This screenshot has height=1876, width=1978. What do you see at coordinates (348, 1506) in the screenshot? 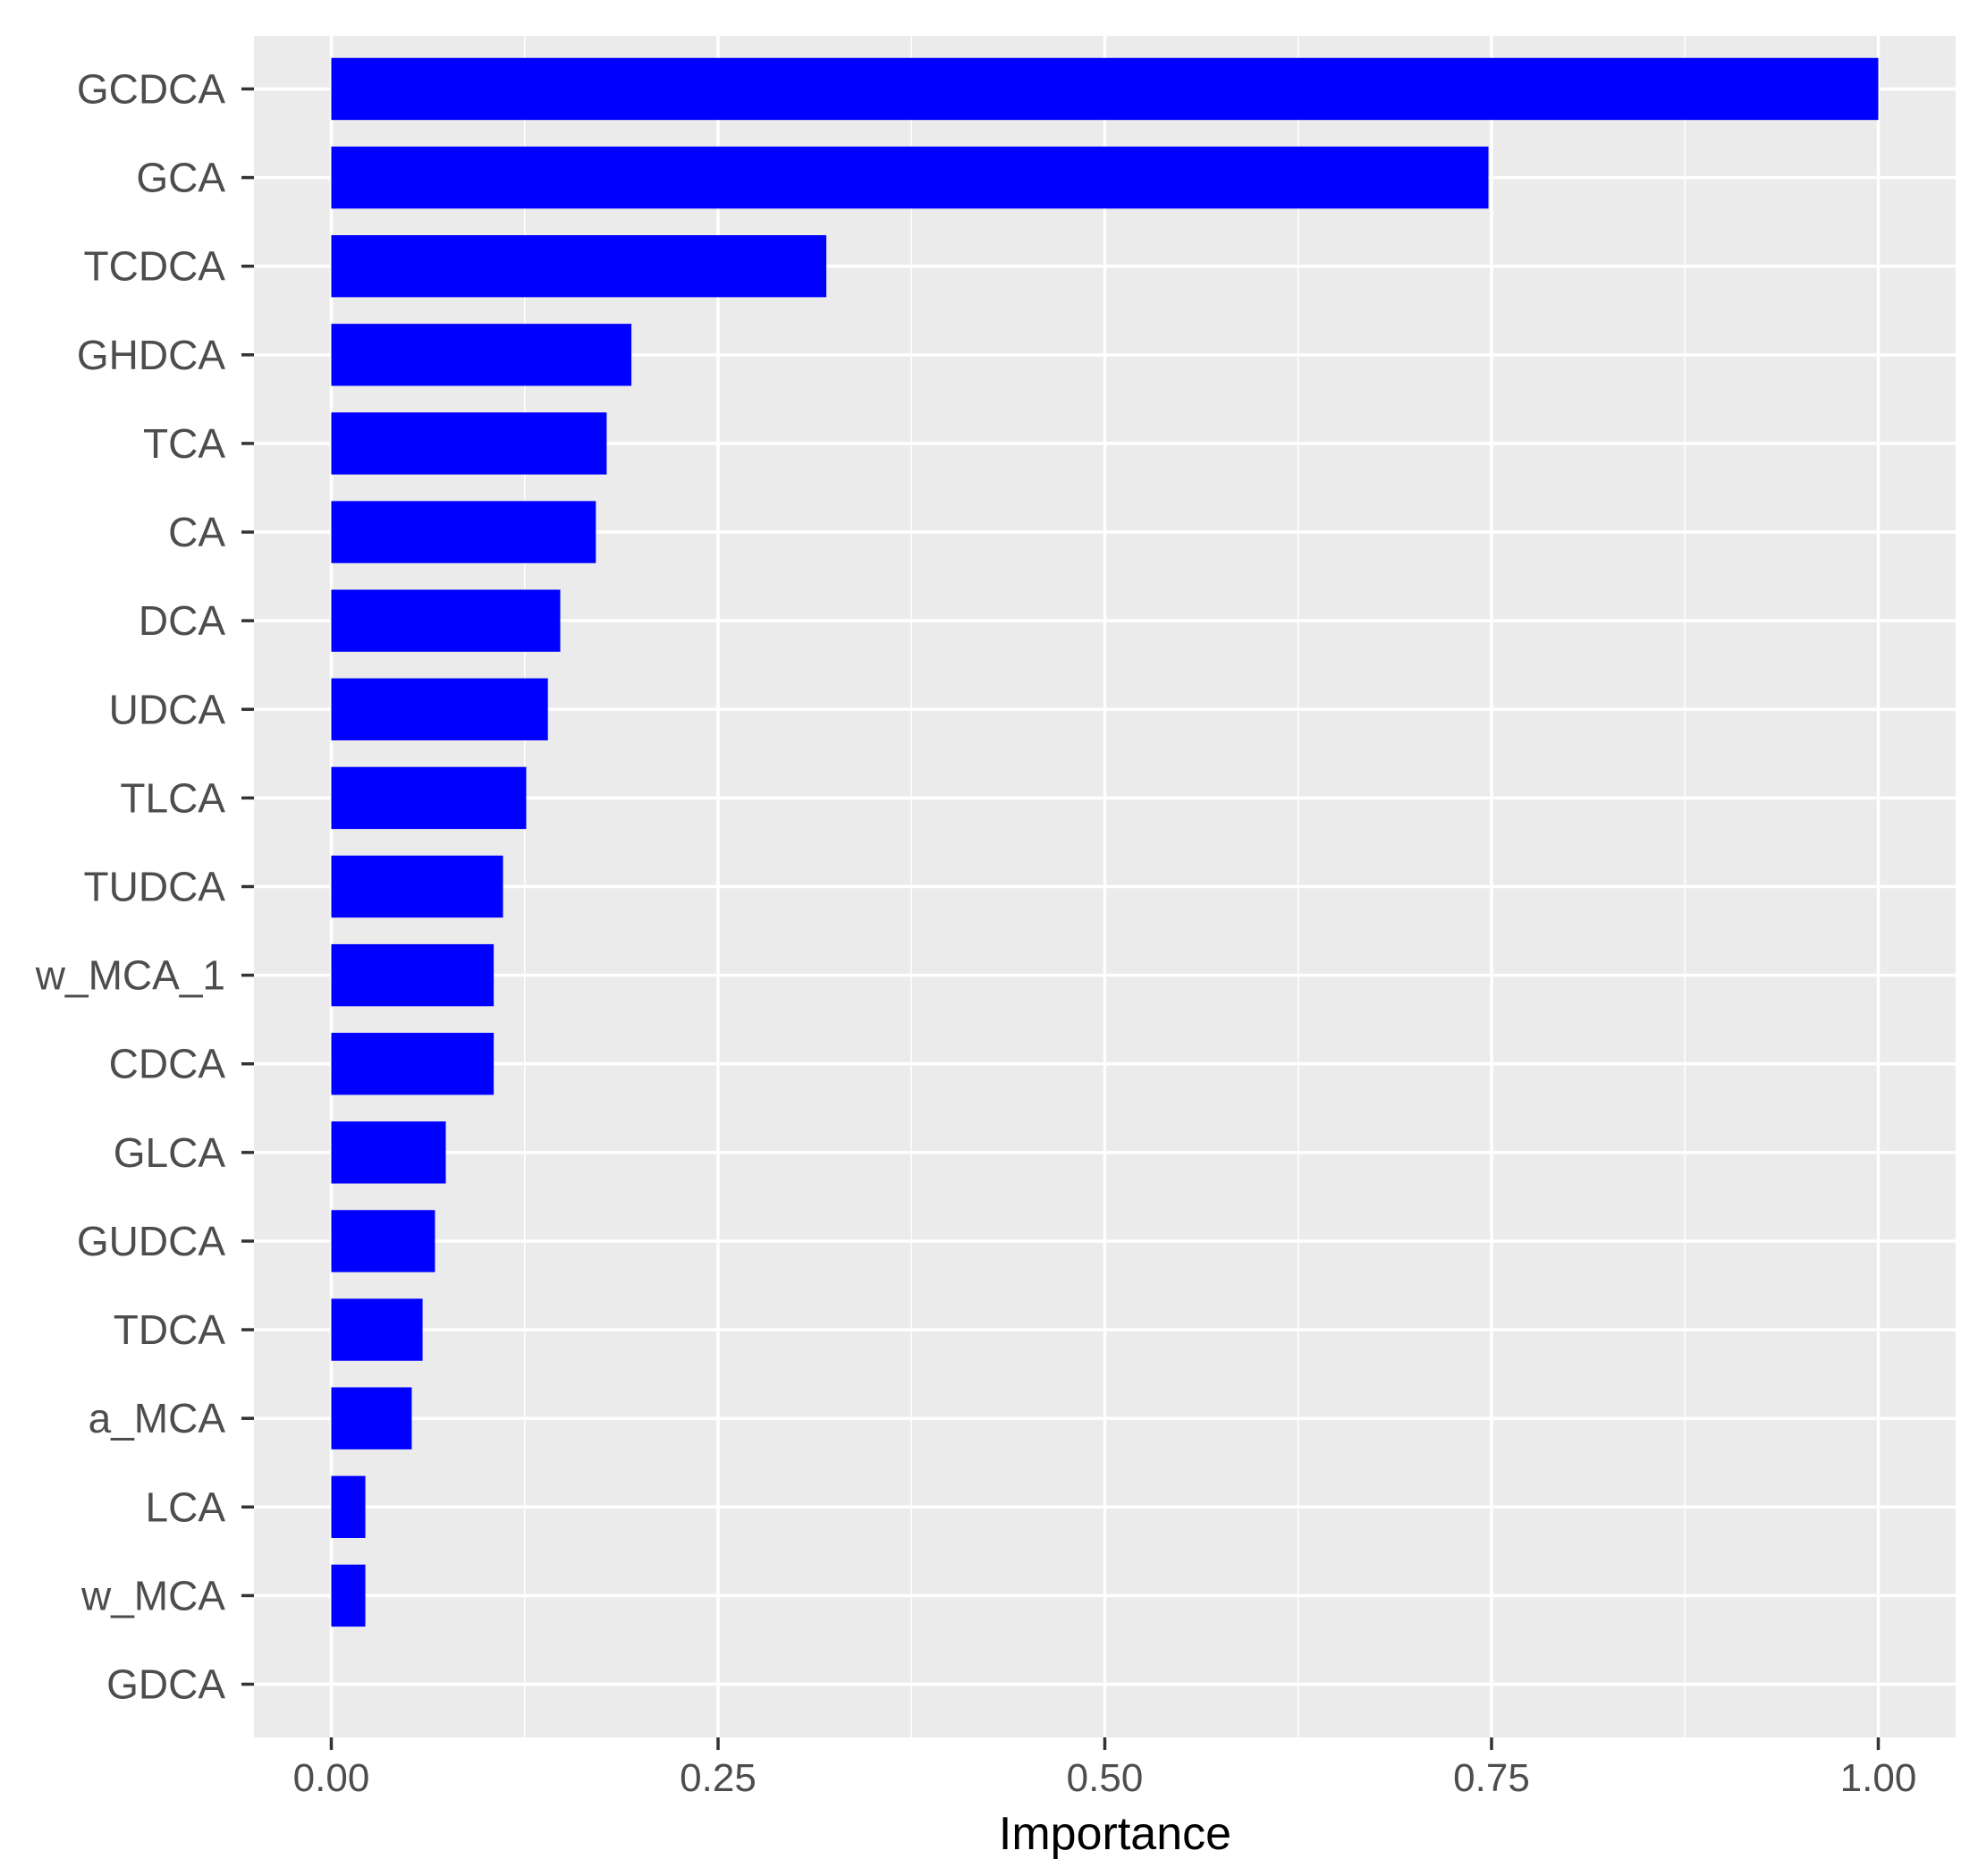
I see `bar-lca` at bounding box center [348, 1506].